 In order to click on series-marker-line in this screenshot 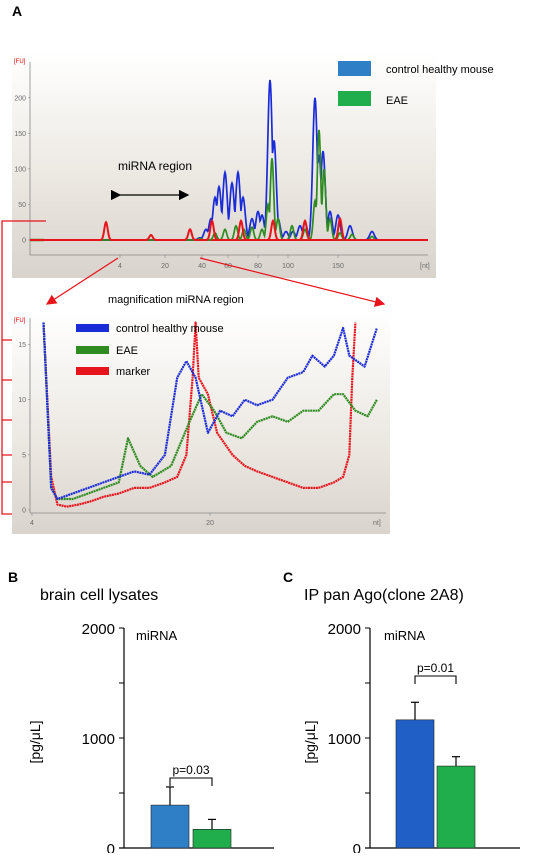, I will do `click(229, 228)`.